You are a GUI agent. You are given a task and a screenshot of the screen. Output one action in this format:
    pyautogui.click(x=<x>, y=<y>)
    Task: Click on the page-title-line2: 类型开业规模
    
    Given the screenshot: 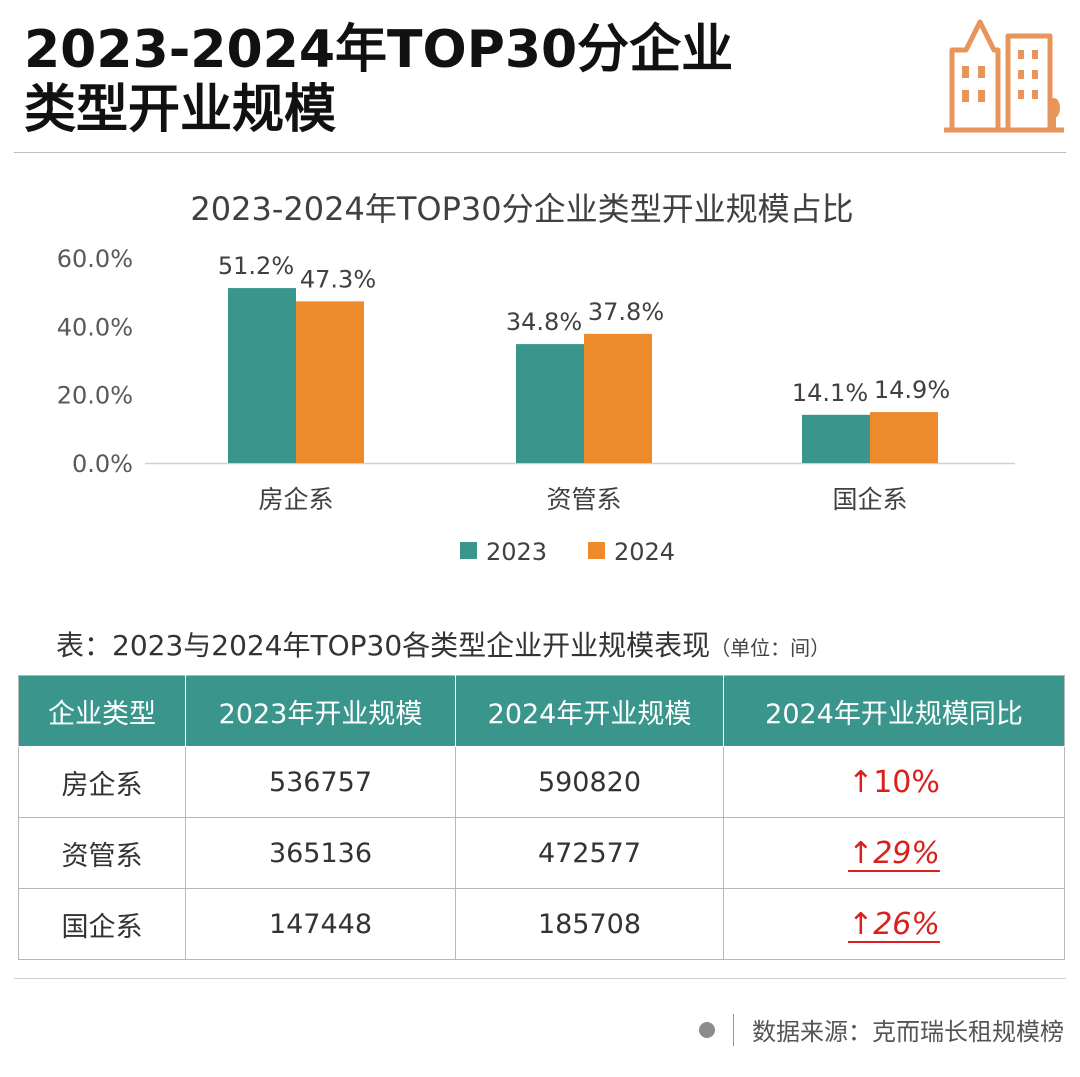 What is the action you would take?
    pyautogui.click(x=180, y=110)
    